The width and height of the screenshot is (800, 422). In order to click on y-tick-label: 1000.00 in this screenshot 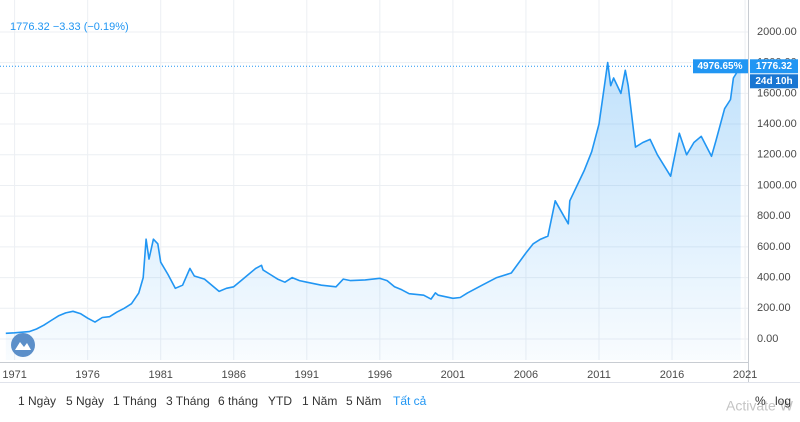, I will do `click(777, 185)`.